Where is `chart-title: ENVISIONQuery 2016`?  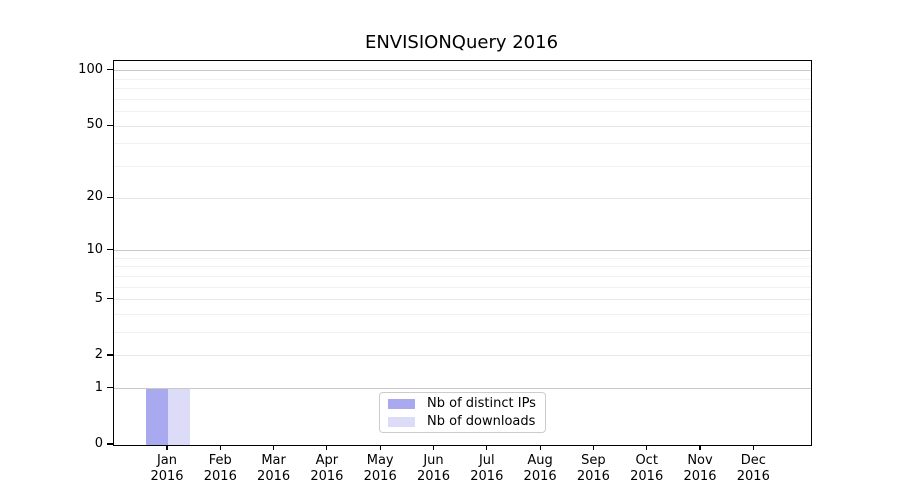
chart-title: ENVISIONQuery 2016 is located at coordinates (461, 42).